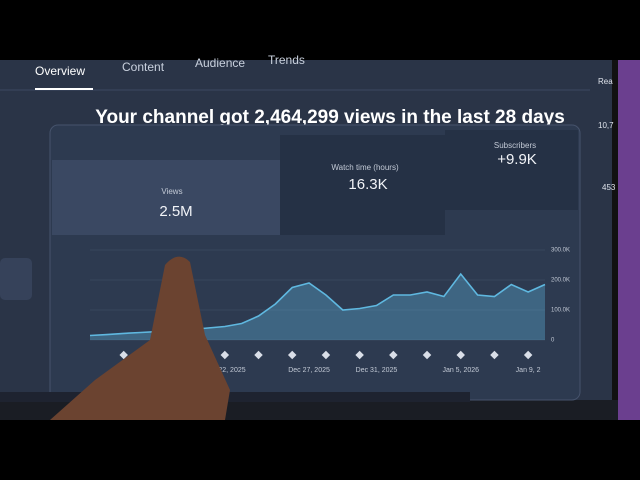 This screenshot has height=480, width=640. I want to click on monitor-bezel, so click(615, 232).